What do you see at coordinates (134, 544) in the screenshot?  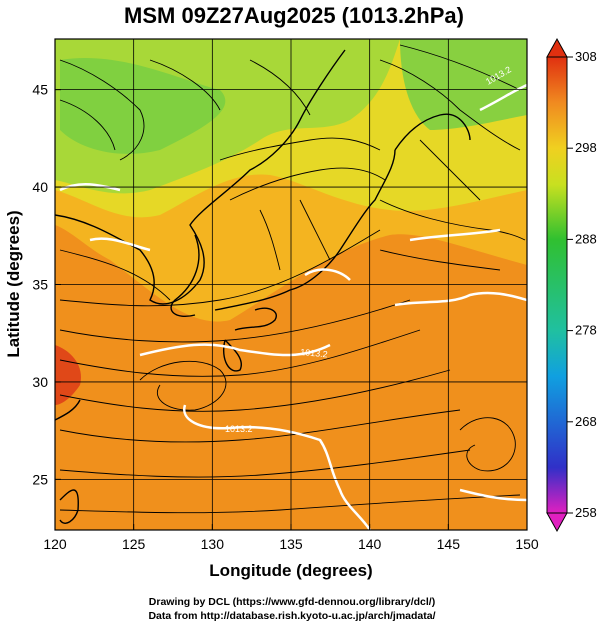 I see `x-tick-label: 125` at bounding box center [134, 544].